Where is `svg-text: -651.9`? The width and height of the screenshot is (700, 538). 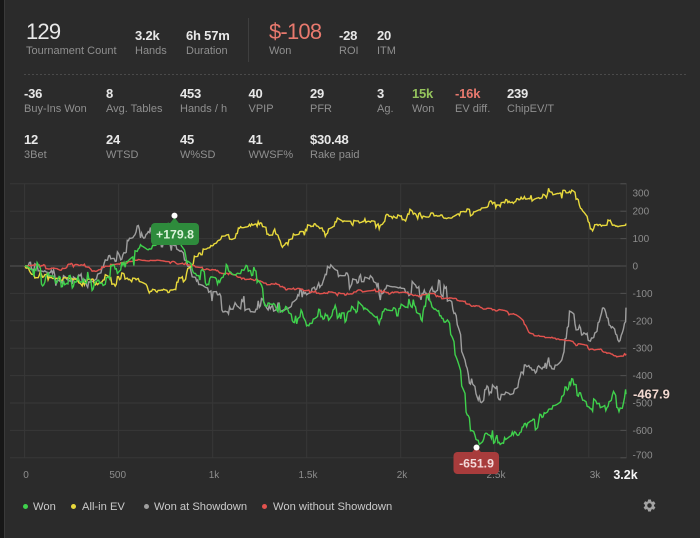 svg-text: -651.9 is located at coordinates (476, 463).